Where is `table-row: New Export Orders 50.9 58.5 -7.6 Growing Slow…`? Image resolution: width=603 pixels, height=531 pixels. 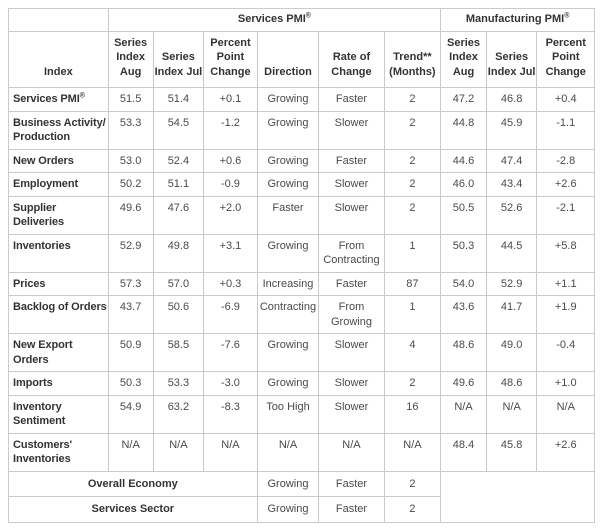
table-row: New Export Orders 50.9 58.5 -7.6 Growing Slow… is located at coordinates (301, 353).